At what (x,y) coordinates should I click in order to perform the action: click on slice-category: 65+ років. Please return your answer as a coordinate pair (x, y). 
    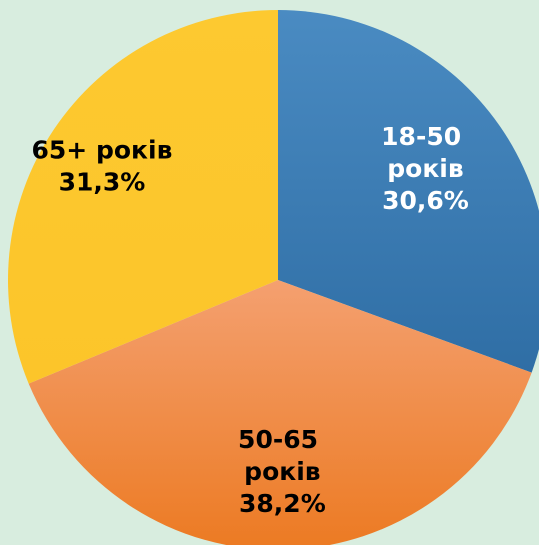
    Looking at the image, I should click on (102, 150).